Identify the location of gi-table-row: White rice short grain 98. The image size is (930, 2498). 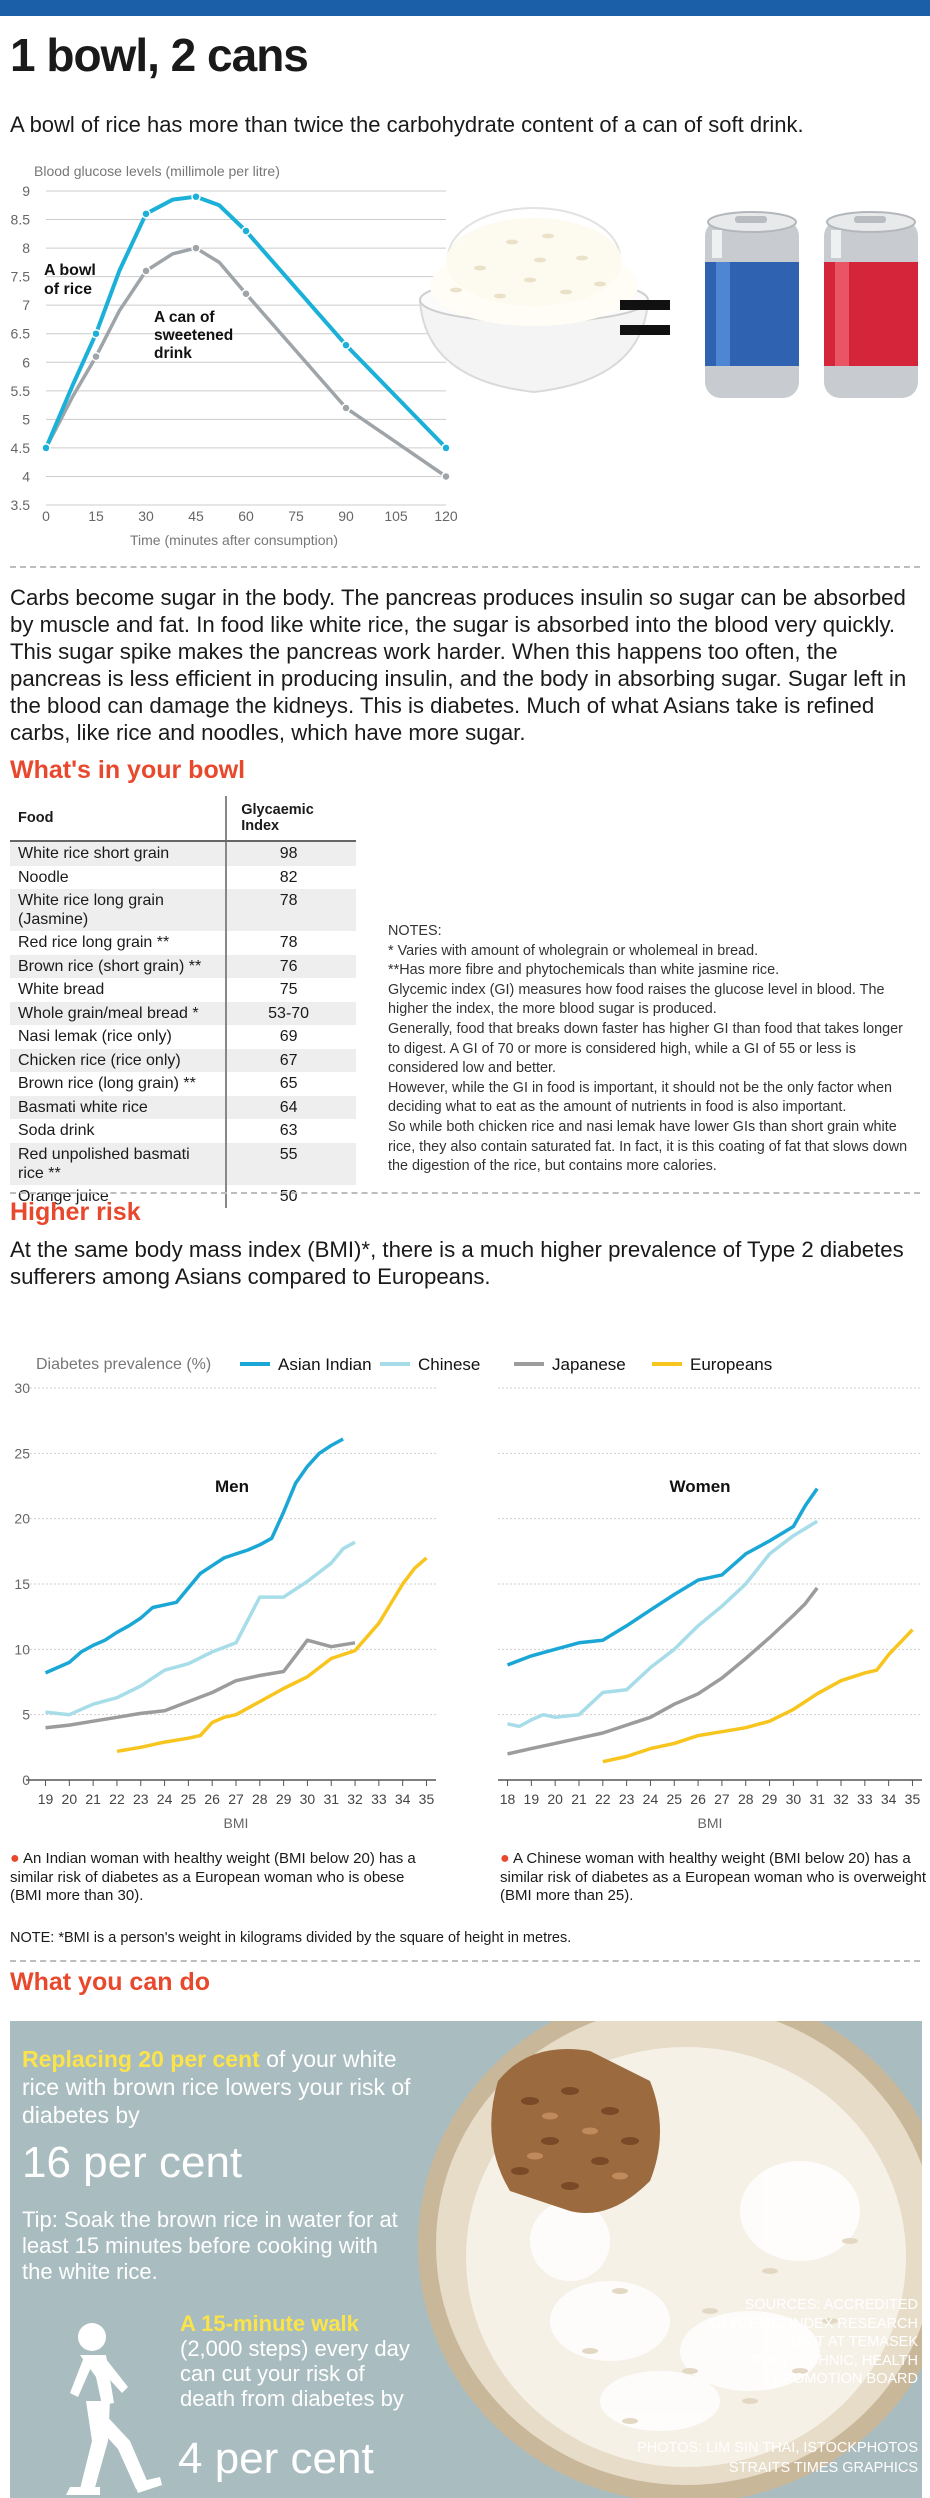
(183, 853).